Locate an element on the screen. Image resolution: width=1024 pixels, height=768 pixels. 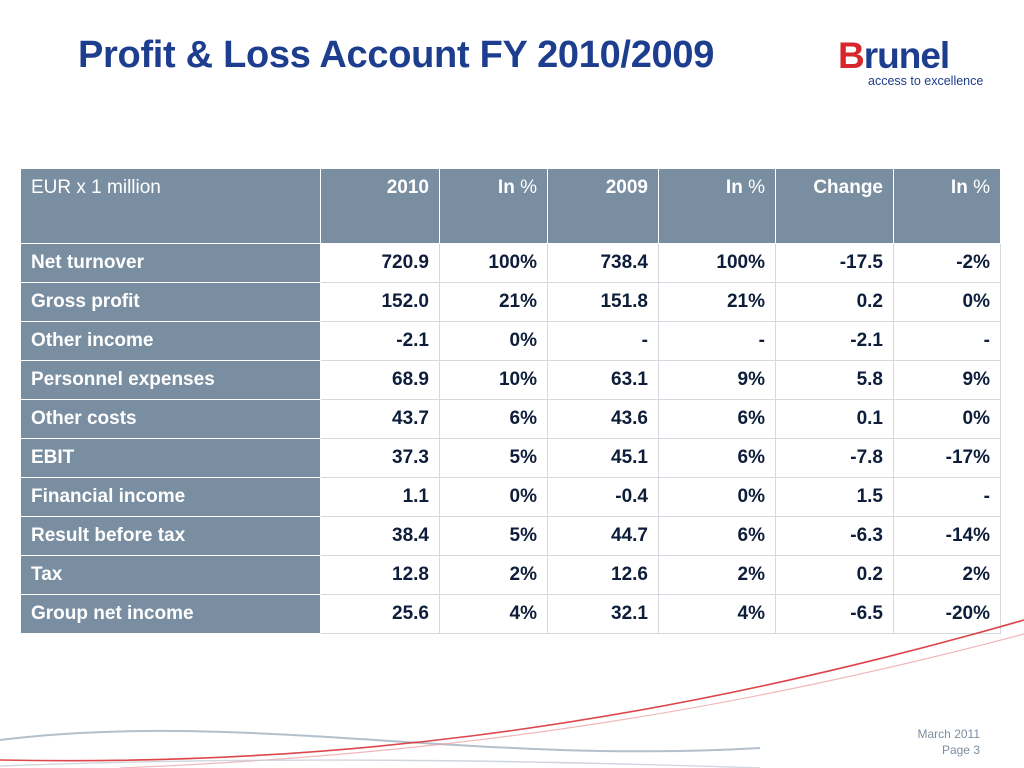
table-cell: 32.1 is located at coordinates (603, 614).